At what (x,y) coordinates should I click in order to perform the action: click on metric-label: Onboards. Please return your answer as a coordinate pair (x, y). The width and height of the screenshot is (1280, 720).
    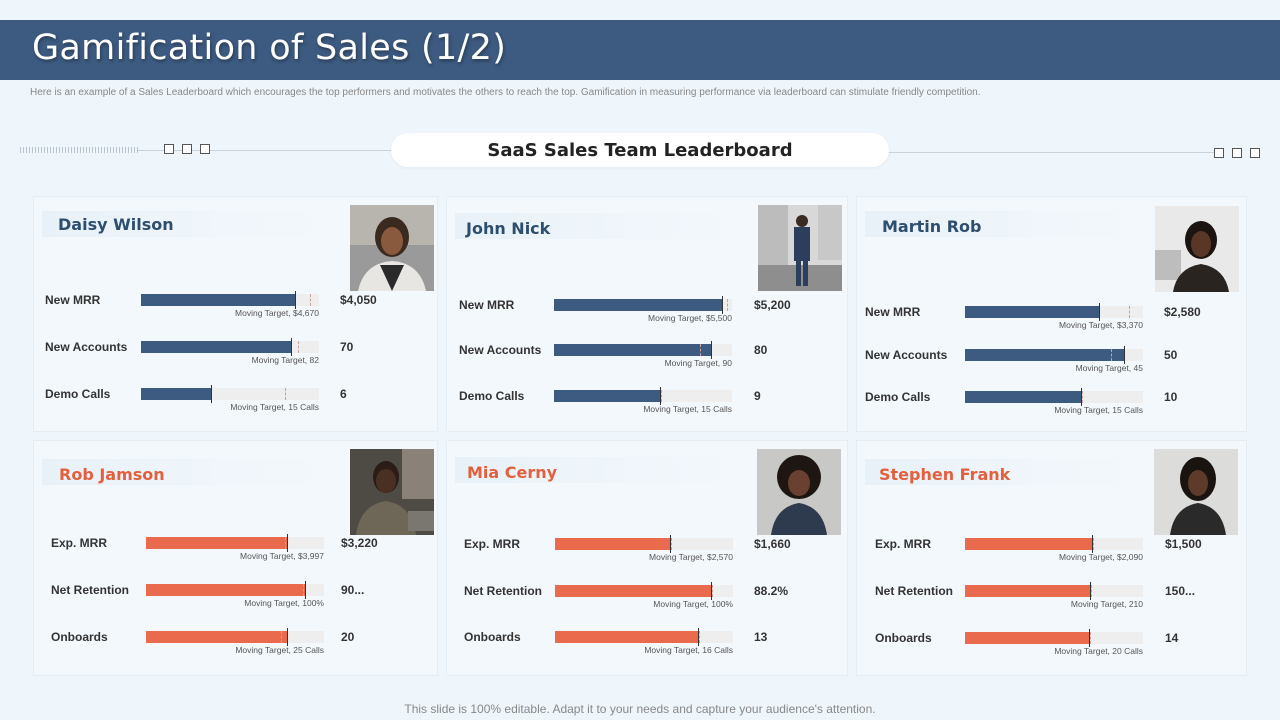
    Looking at the image, I should click on (79, 637).